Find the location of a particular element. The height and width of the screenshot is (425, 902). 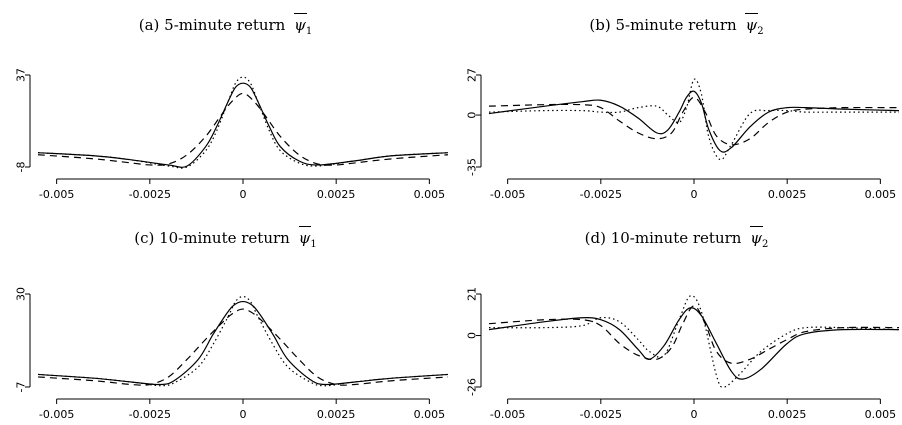

chart-title: (d) 10-minute return ψ2 is located at coordinates (676, 238).